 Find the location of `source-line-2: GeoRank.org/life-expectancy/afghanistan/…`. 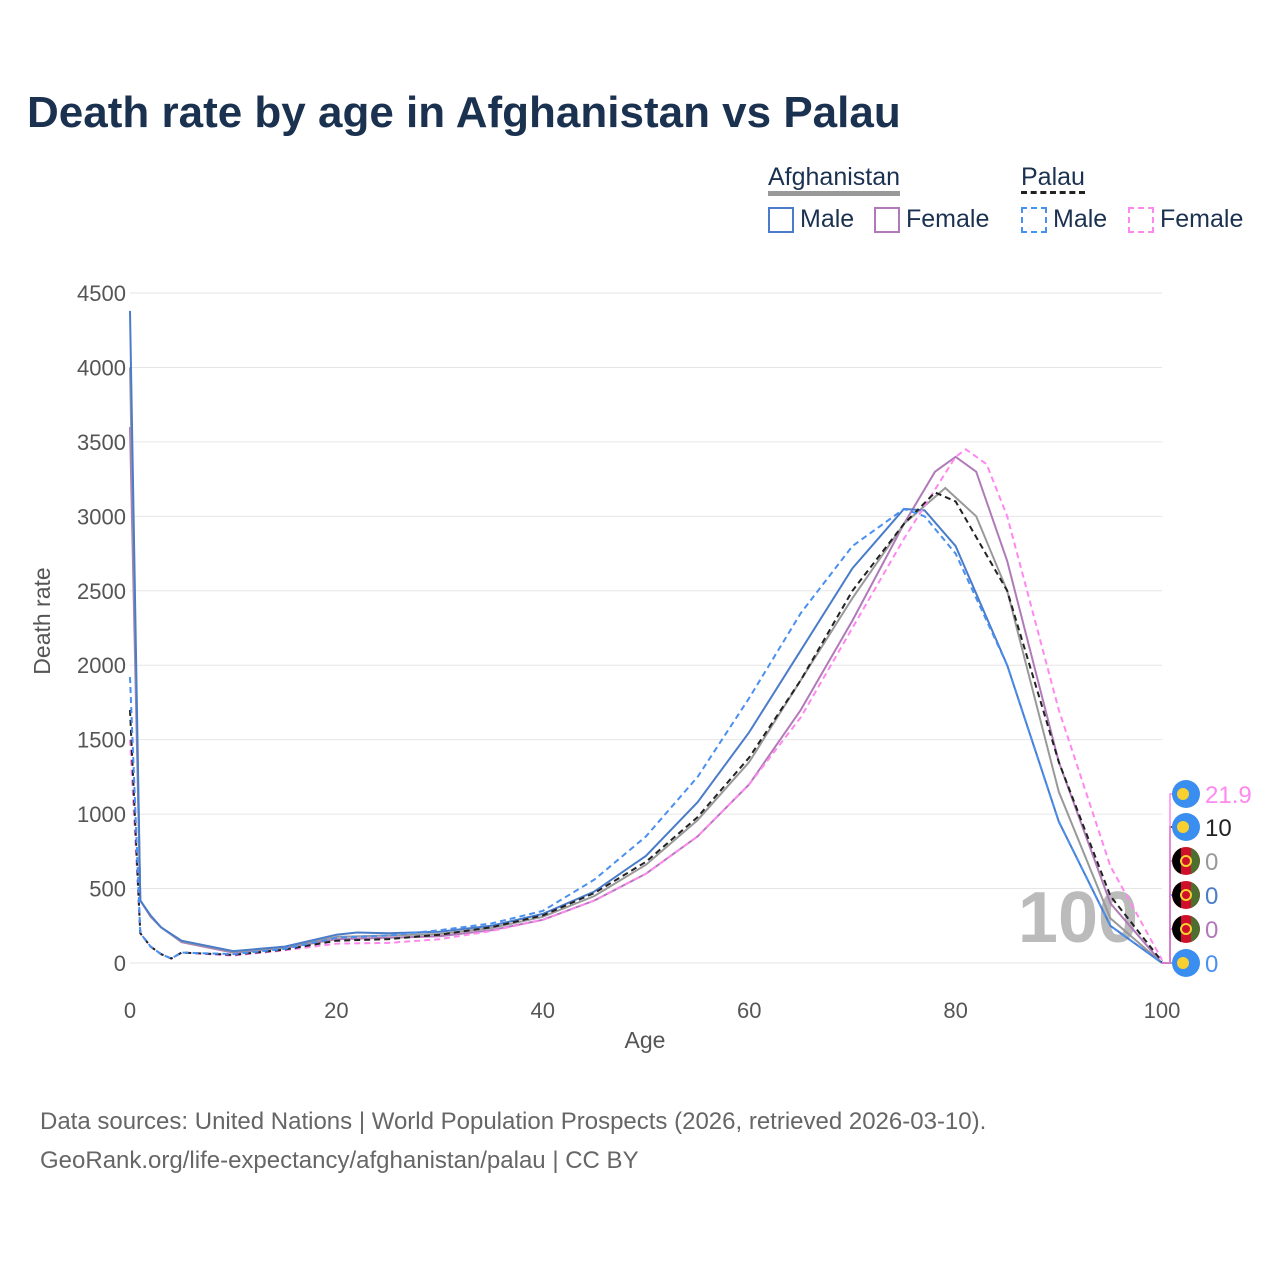

source-line-2: GeoRank.org/life-expectancy/afghanistan/… is located at coordinates (339, 1160).